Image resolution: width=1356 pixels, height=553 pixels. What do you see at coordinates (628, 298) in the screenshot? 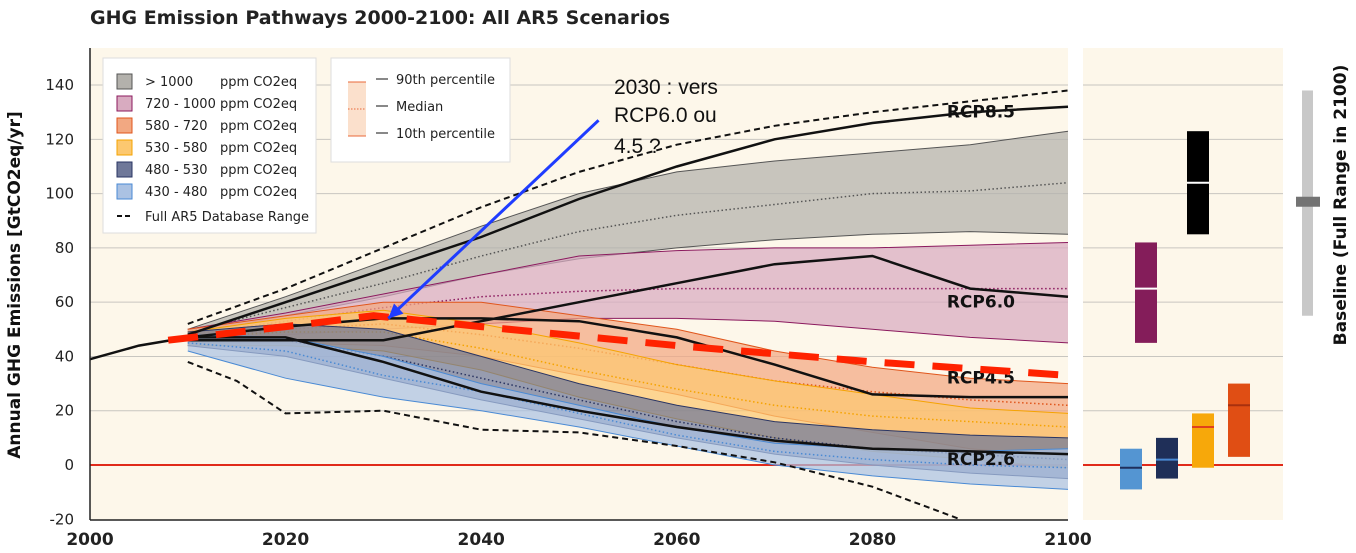
I see `rcp-line-RCP6.0` at bounding box center [628, 298].